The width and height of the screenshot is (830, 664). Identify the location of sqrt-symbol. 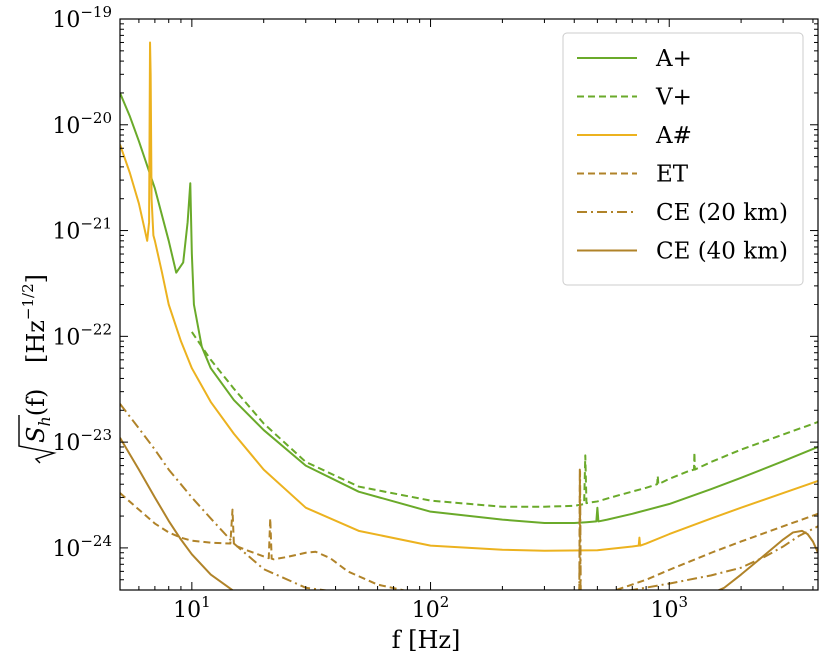
(37, 439).